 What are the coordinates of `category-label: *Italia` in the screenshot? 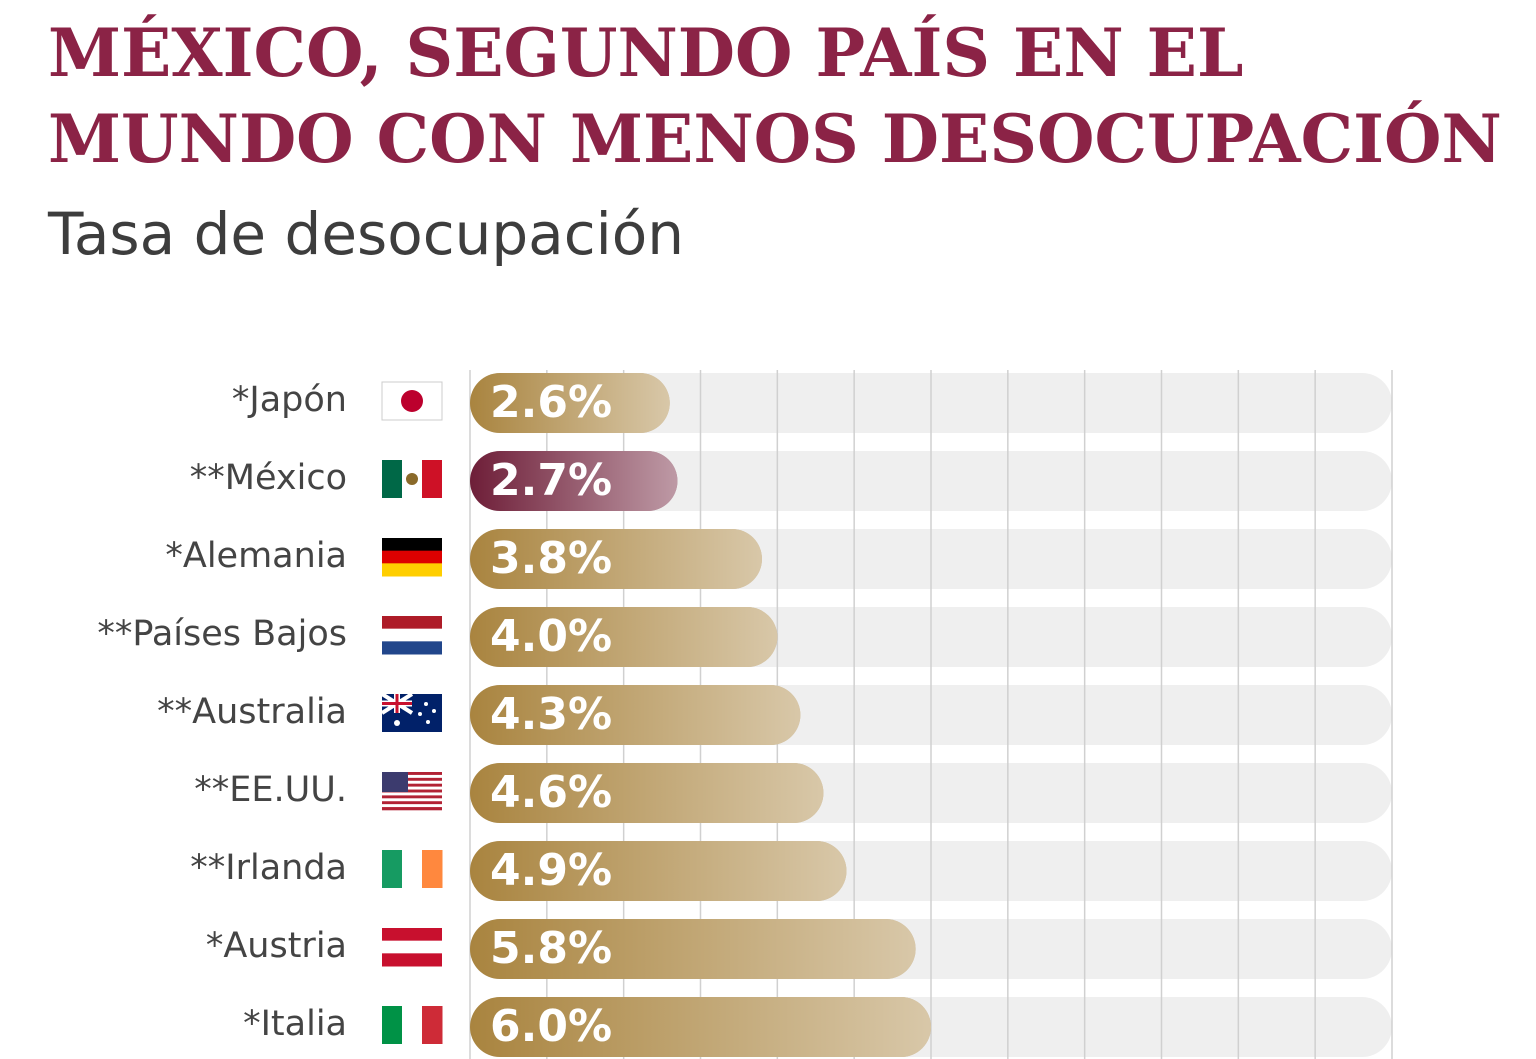 It's located at (295, 1024).